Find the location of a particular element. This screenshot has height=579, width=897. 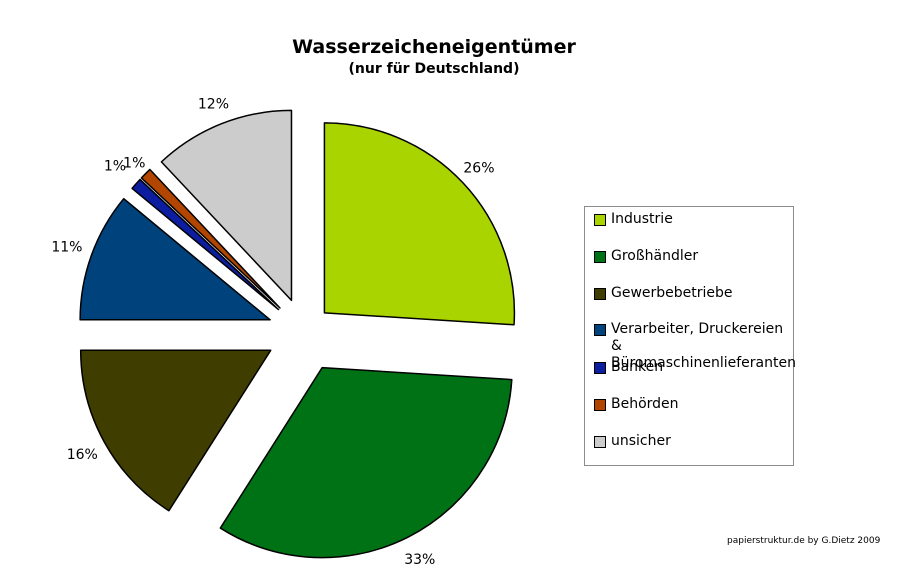

pie-slice-label: 26% is located at coordinates (478, 169).